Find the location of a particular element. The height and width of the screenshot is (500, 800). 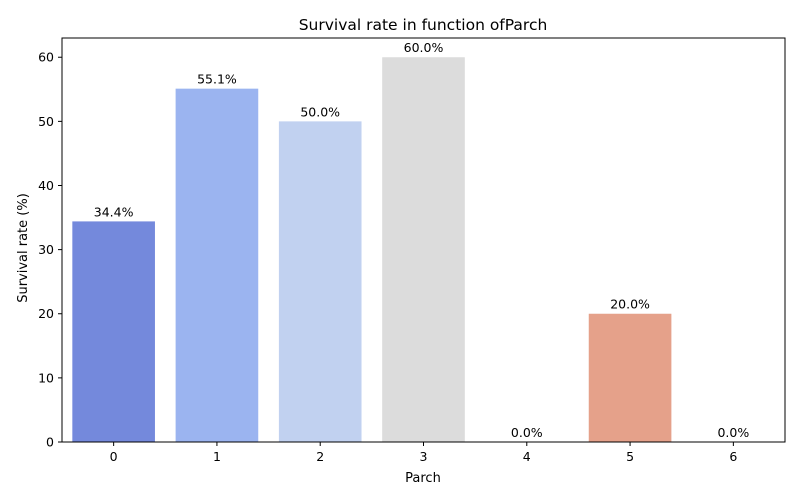

x-tick-label: 6 is located at coordinates (733, 456).